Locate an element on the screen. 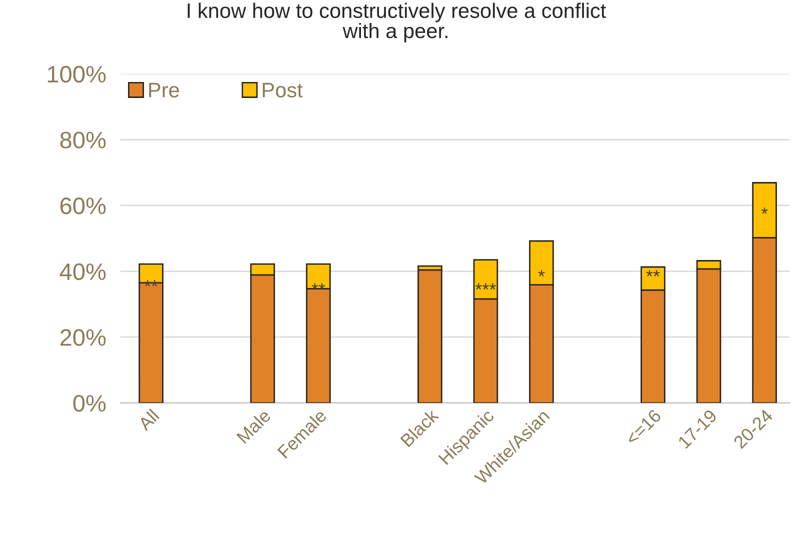  y-tick-label: 100% is located at coordinates (77, 74).